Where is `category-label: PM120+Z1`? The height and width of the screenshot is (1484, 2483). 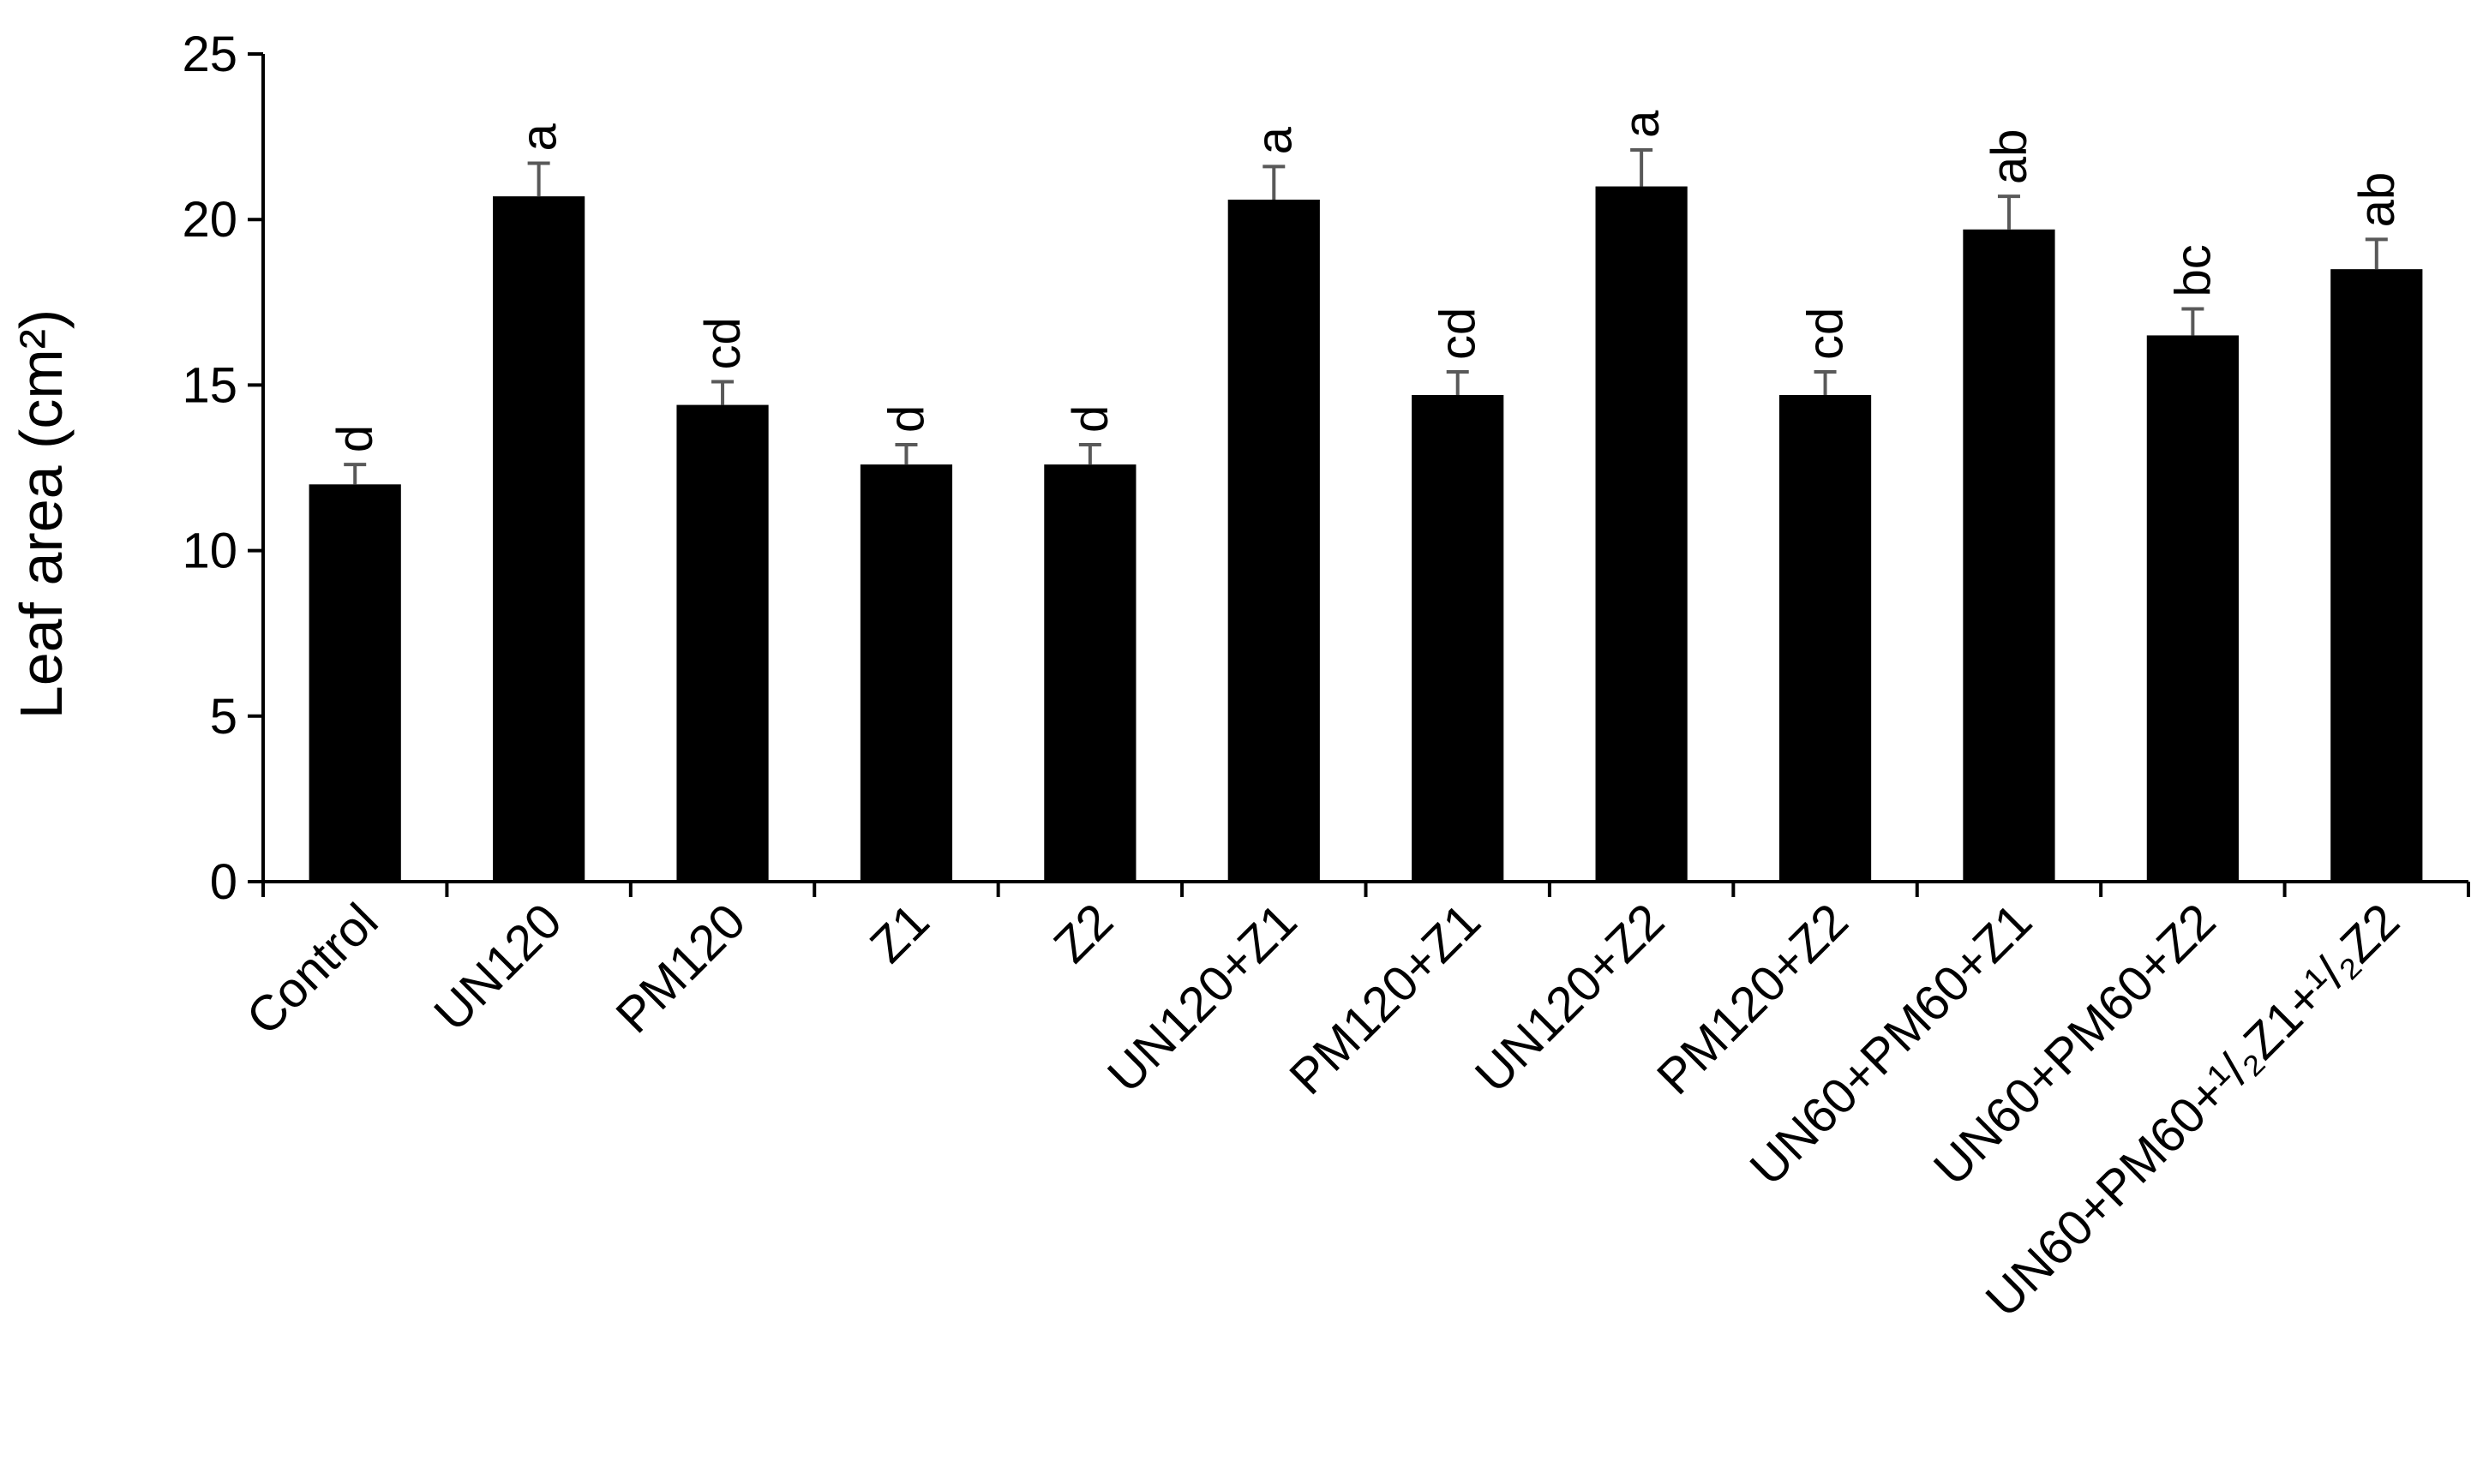 category-label: PM120+Z1 is located at coordinates (1385, 999).